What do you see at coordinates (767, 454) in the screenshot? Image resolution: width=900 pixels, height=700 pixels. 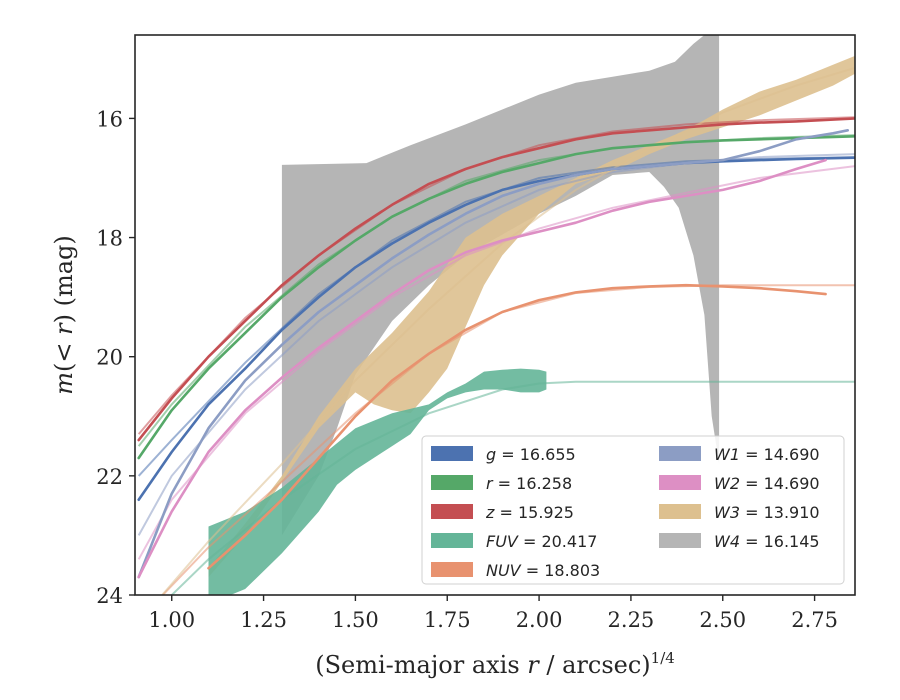 I see `legend-label: W1 = 14.690` at bounding box center [767, 454].